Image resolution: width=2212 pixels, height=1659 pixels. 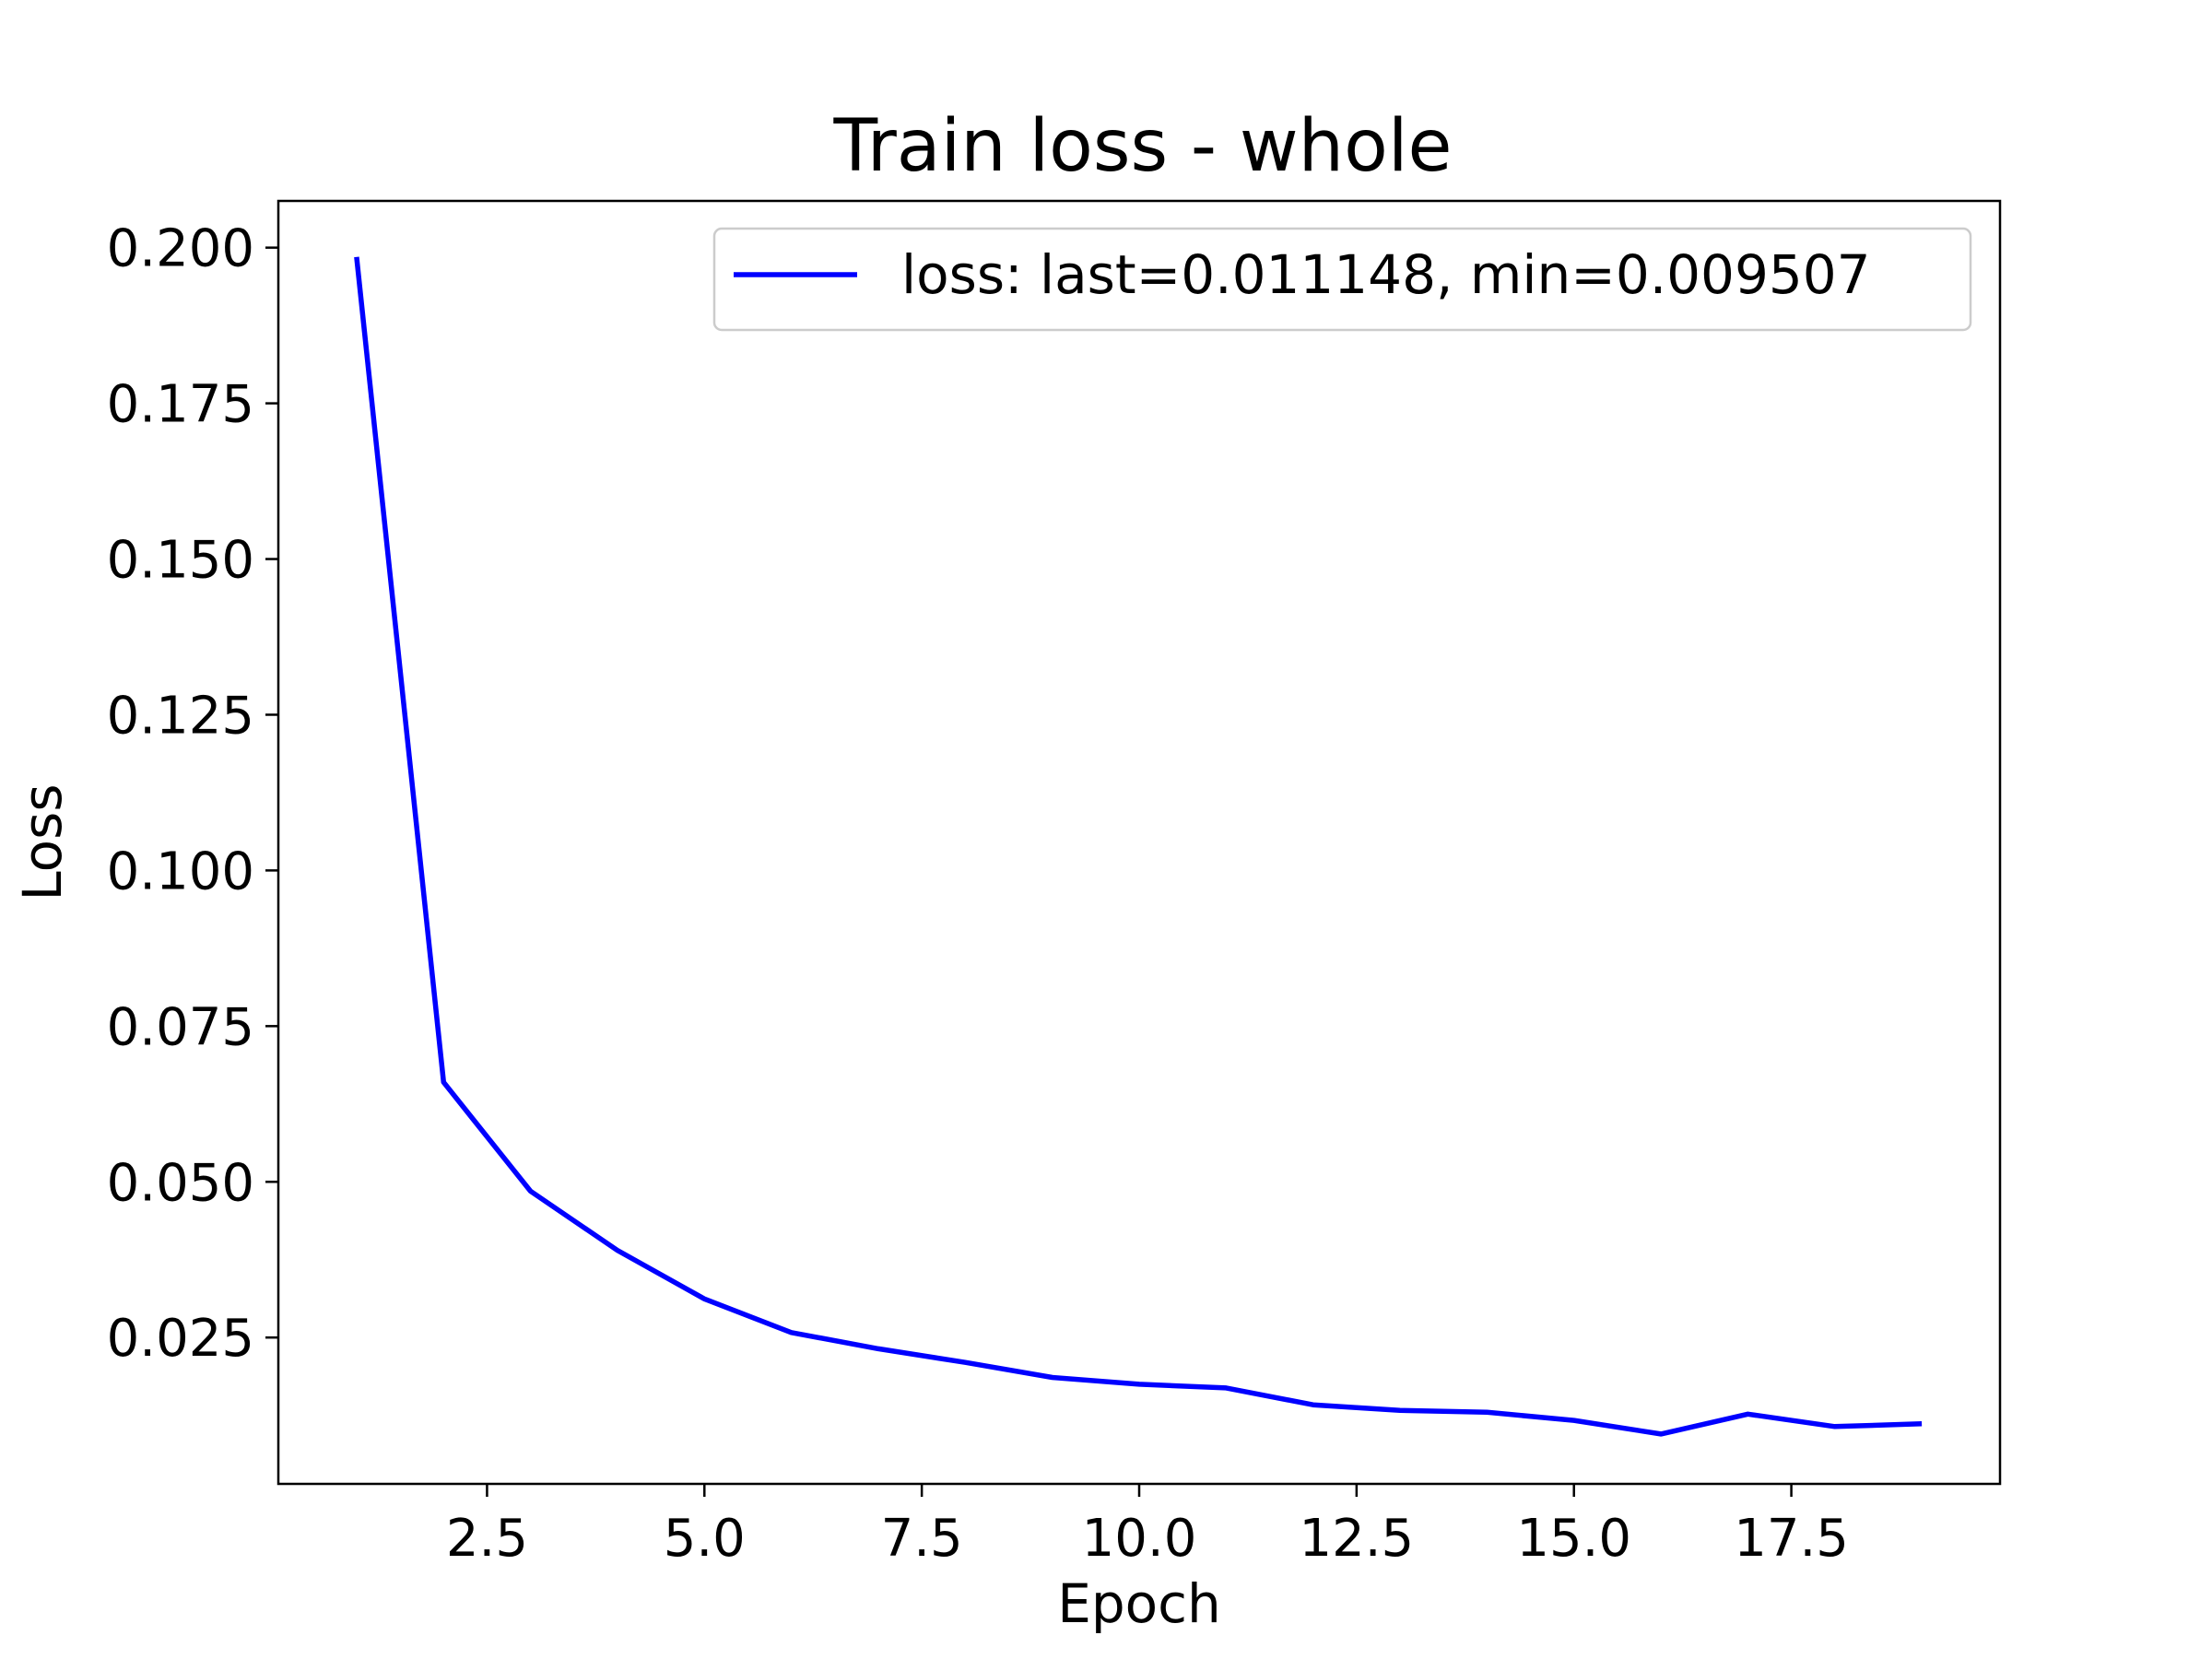 I want to click on x-axis-label: Epoch, so click(x=1139, y=1603).